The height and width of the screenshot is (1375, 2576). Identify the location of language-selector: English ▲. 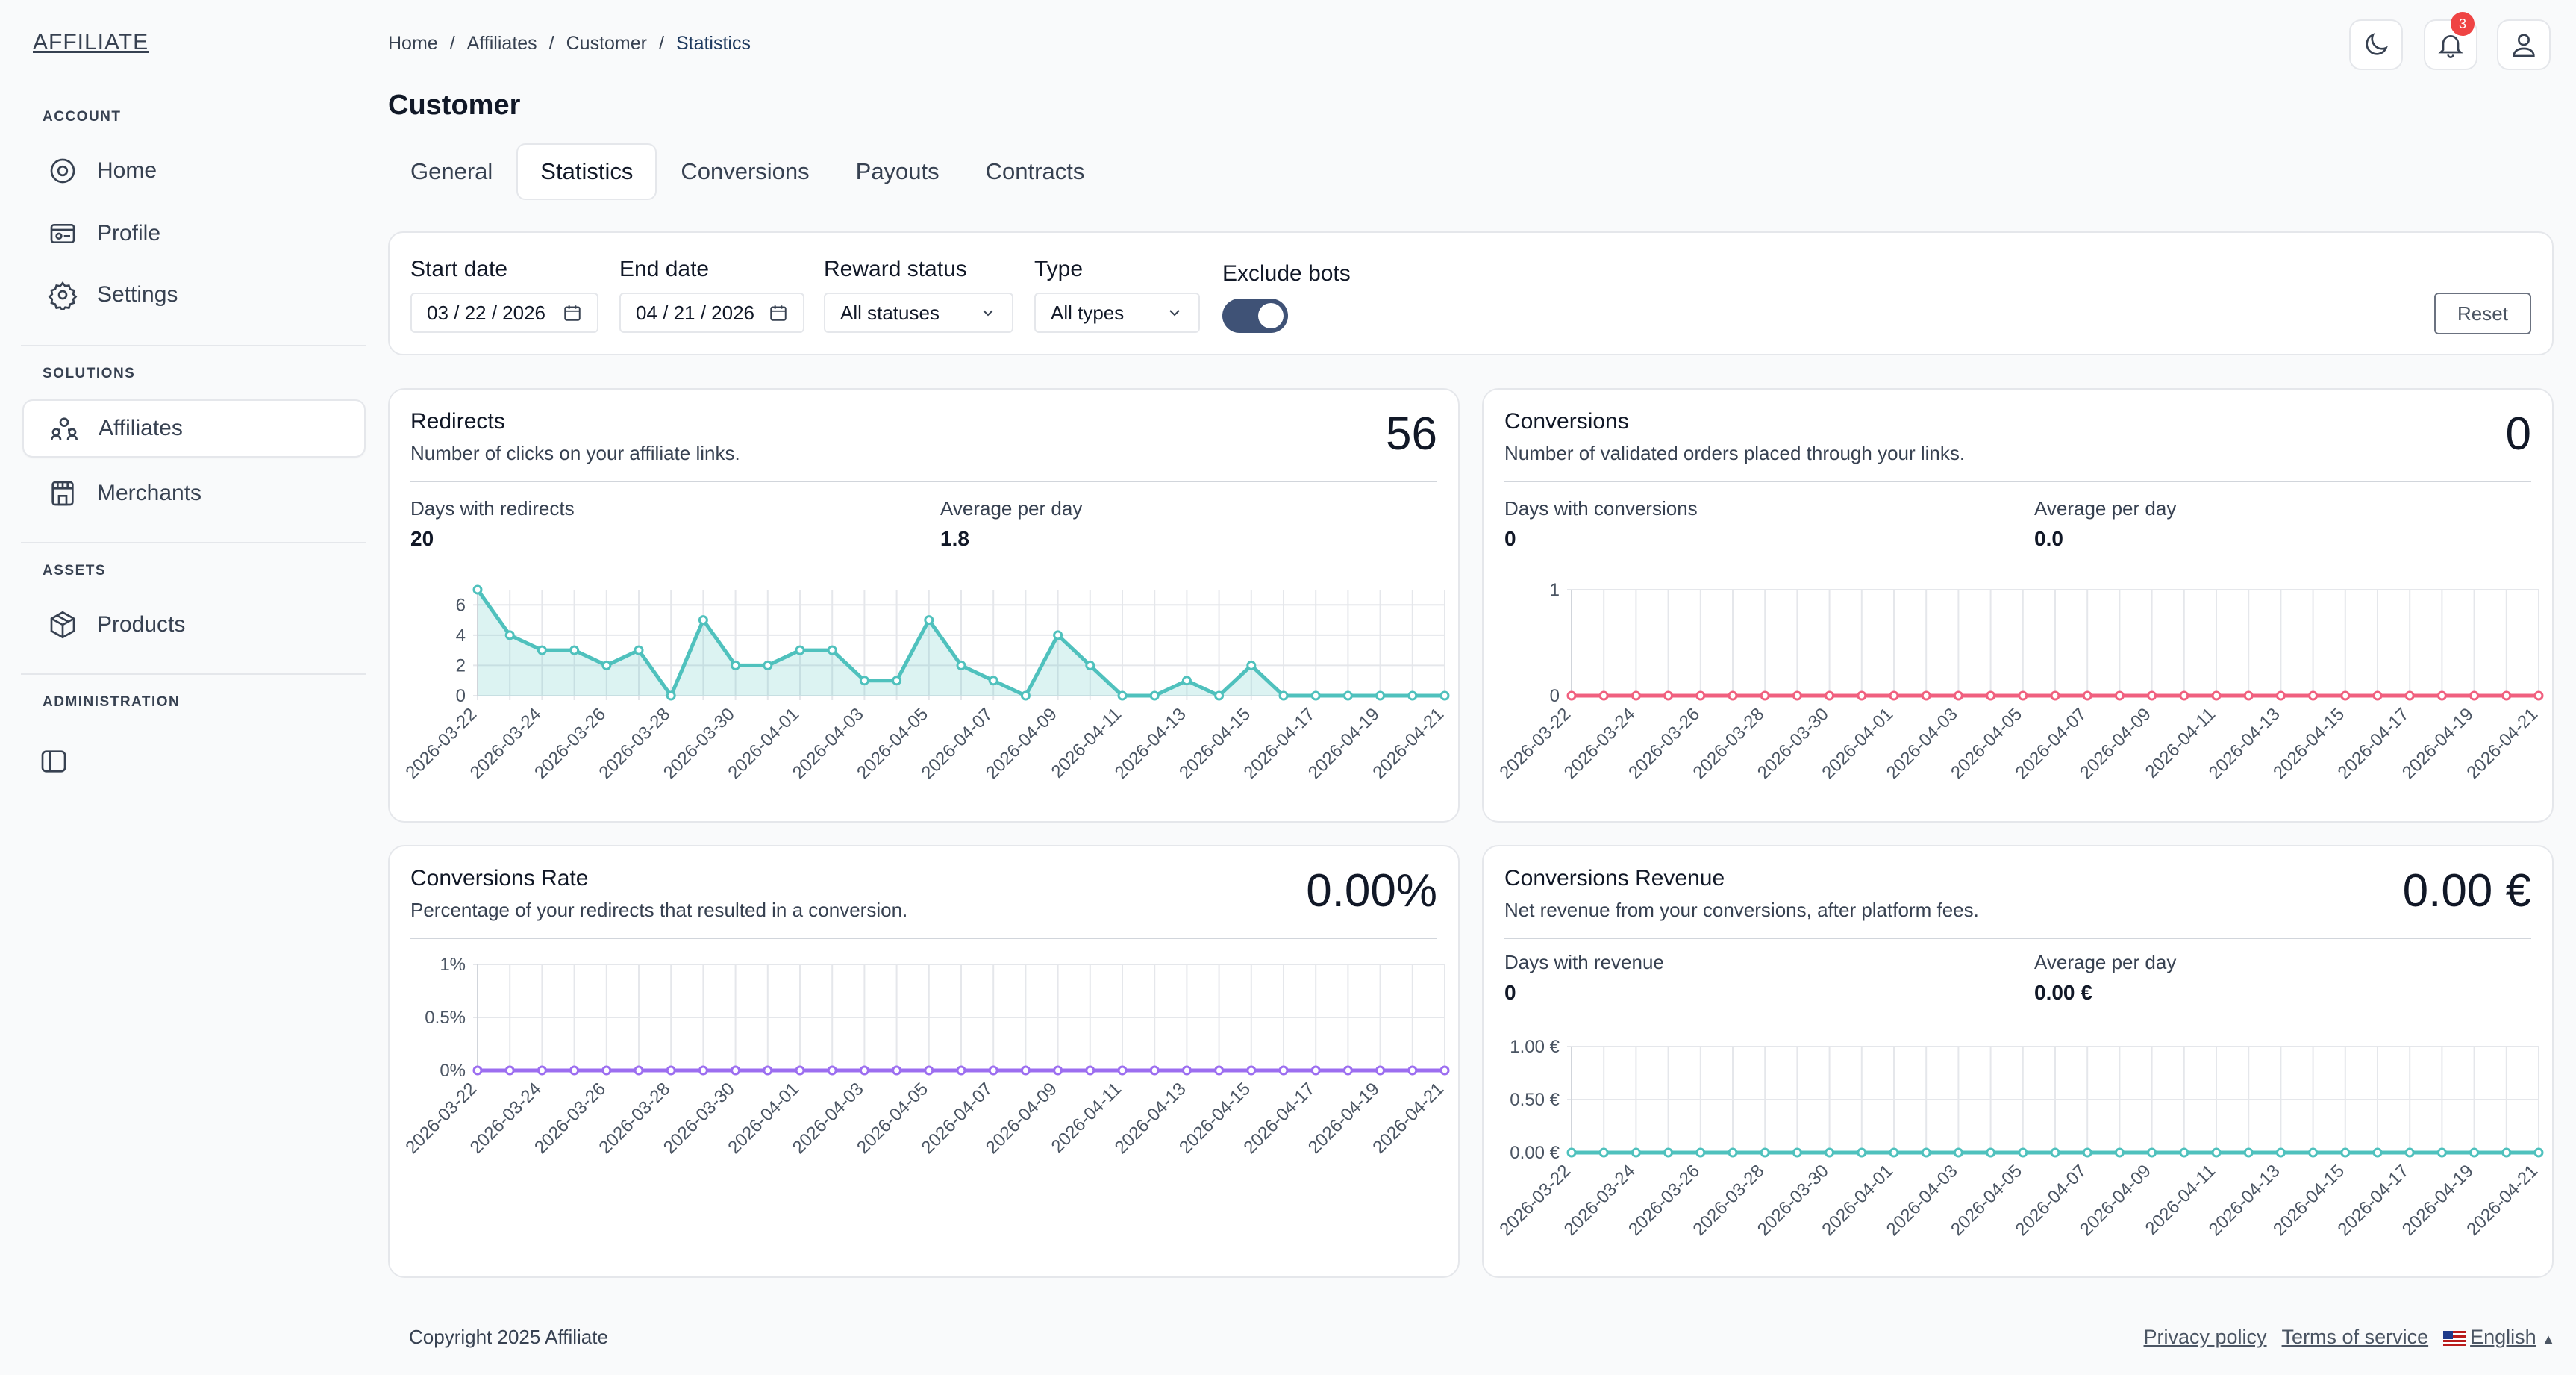
(2499, 1338).